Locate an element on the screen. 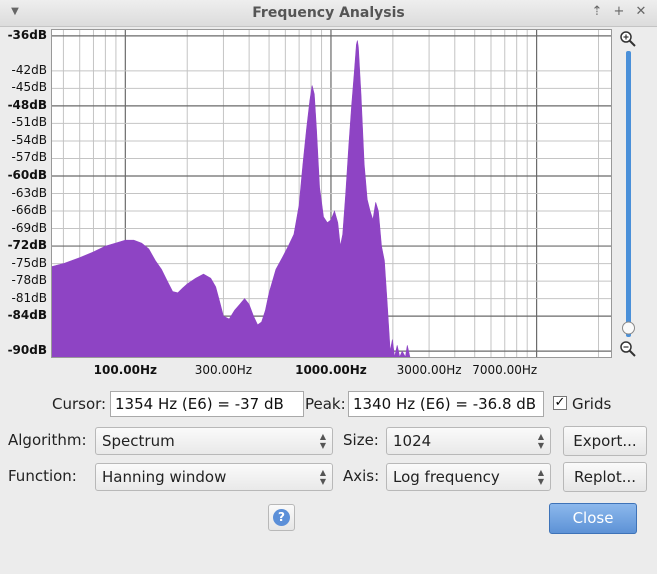 The height and width of the screenshot is (574, 657). help-button: ? is located at coordinates (281, 517).